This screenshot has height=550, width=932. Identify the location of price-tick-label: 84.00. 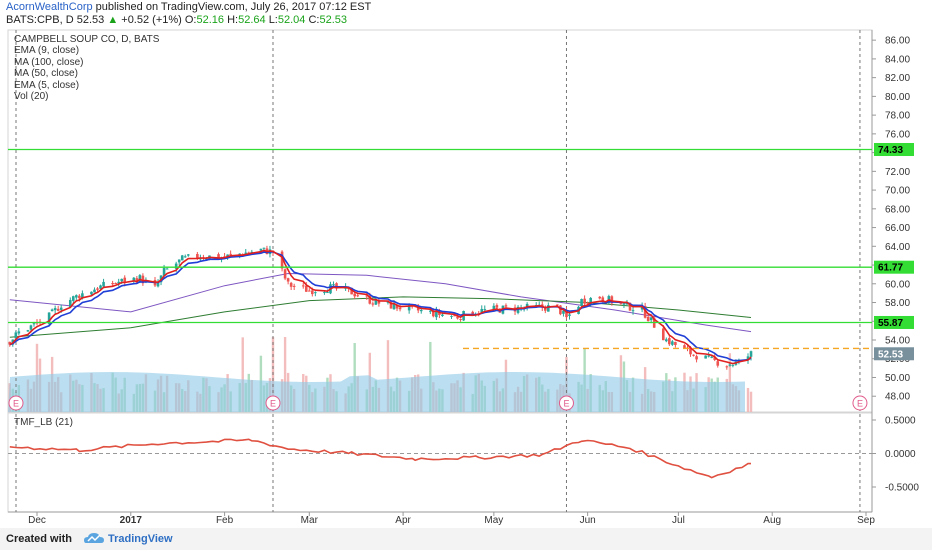
(897, 59).